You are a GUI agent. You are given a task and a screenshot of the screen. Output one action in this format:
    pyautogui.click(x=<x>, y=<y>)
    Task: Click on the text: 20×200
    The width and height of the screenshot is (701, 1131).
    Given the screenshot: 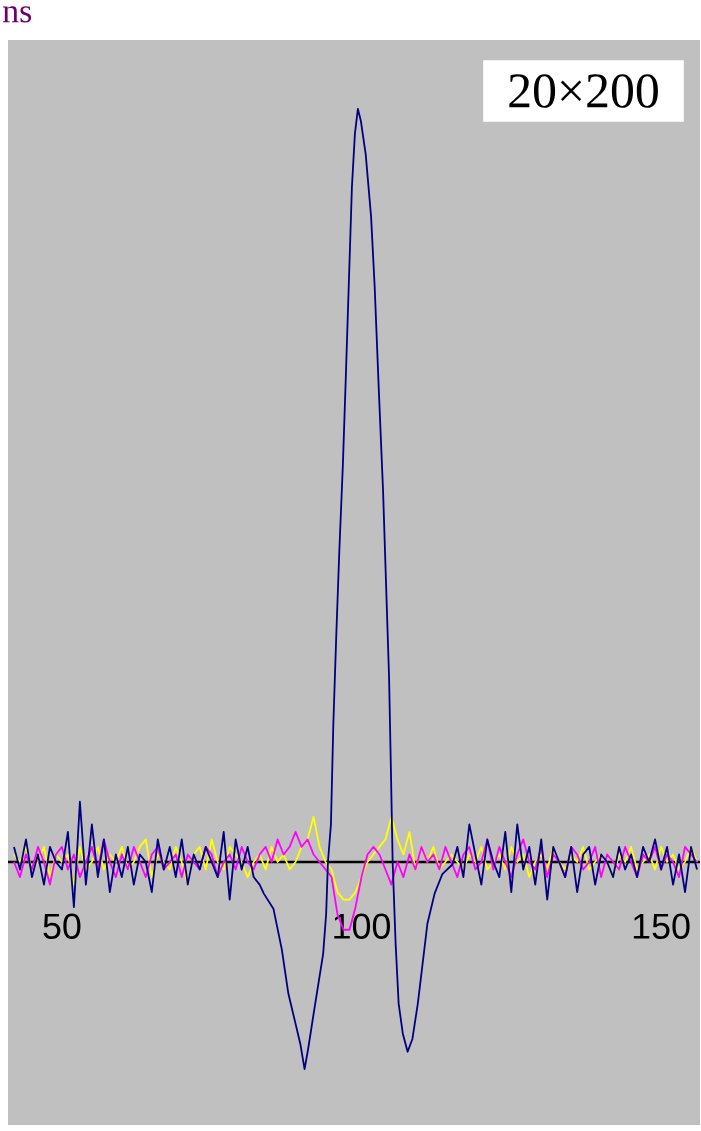 What is the action you would take?
    pyautogui.click(x=583, y=91)
    